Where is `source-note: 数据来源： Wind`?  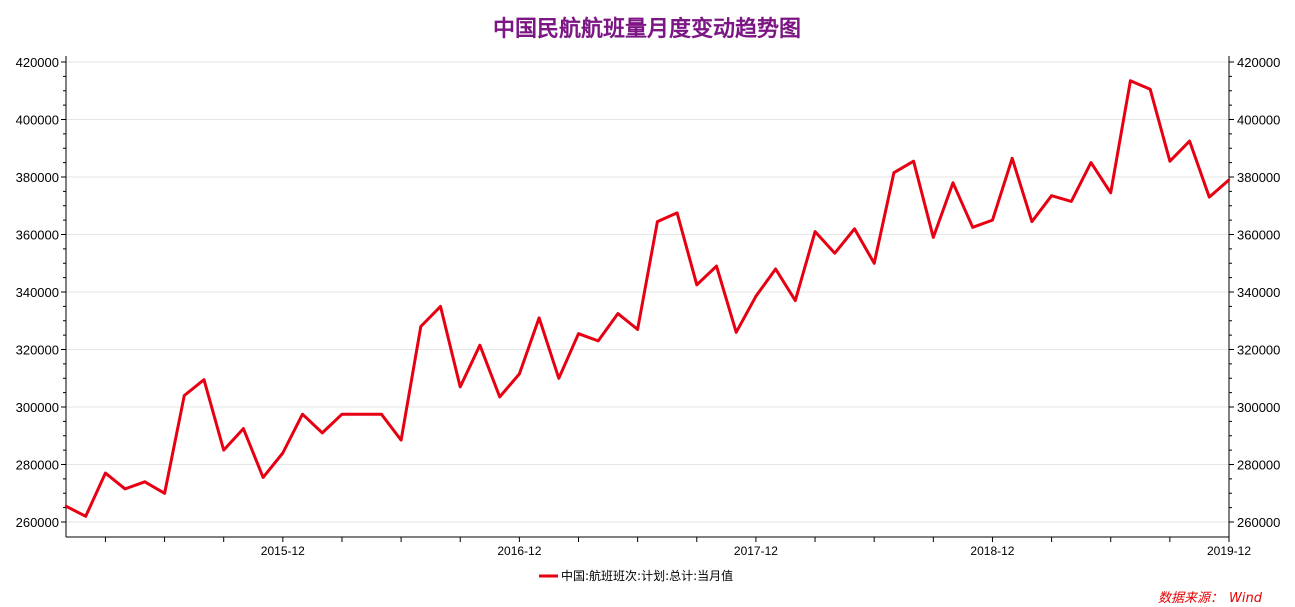 source-note: 数据来源： Wind is located at coordinates (1210, 598).